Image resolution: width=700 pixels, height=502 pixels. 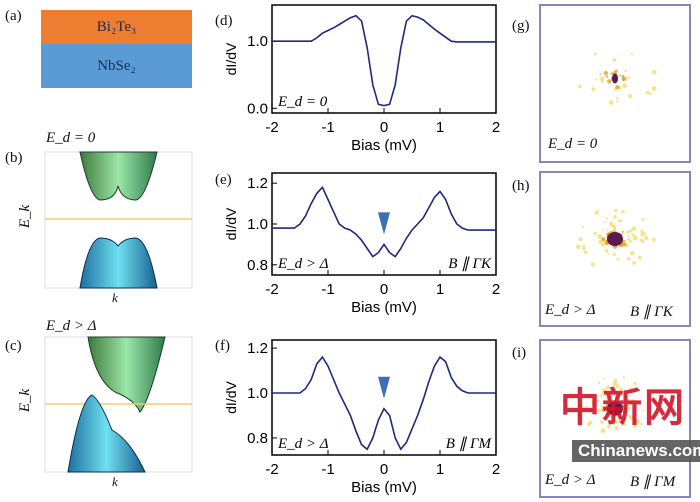 What do you see at coordinates (651, 312) in the screenshot?
I see `fft-h-field: B ∥ ΓK` at bounding box center [651, 312].